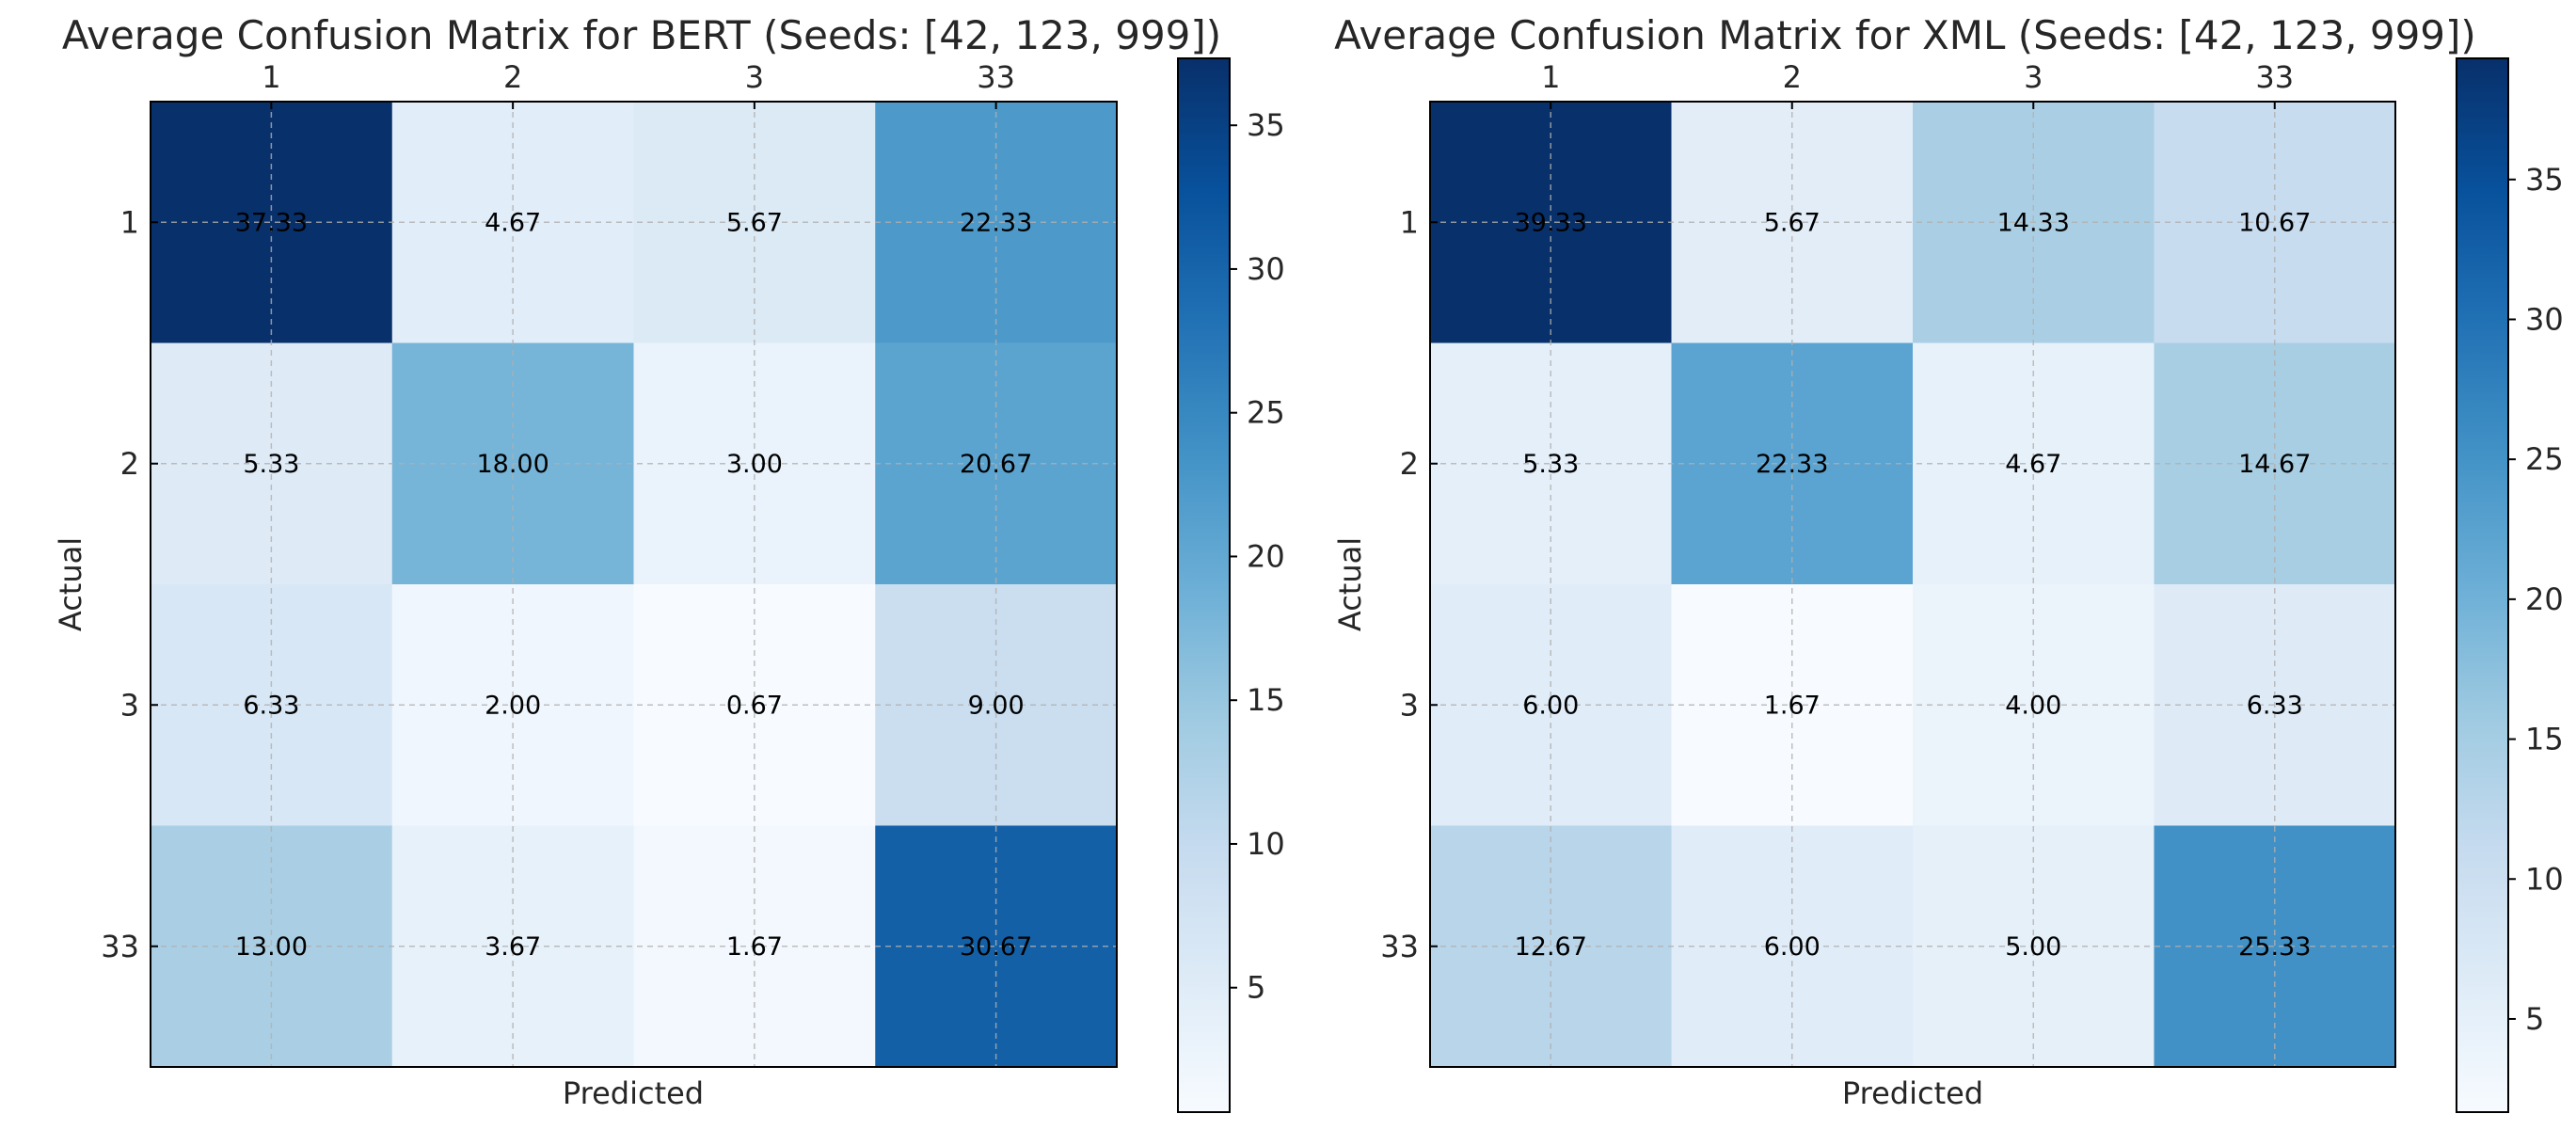  I want to click on cell-value-label: 14.33, so click(2034, 223).